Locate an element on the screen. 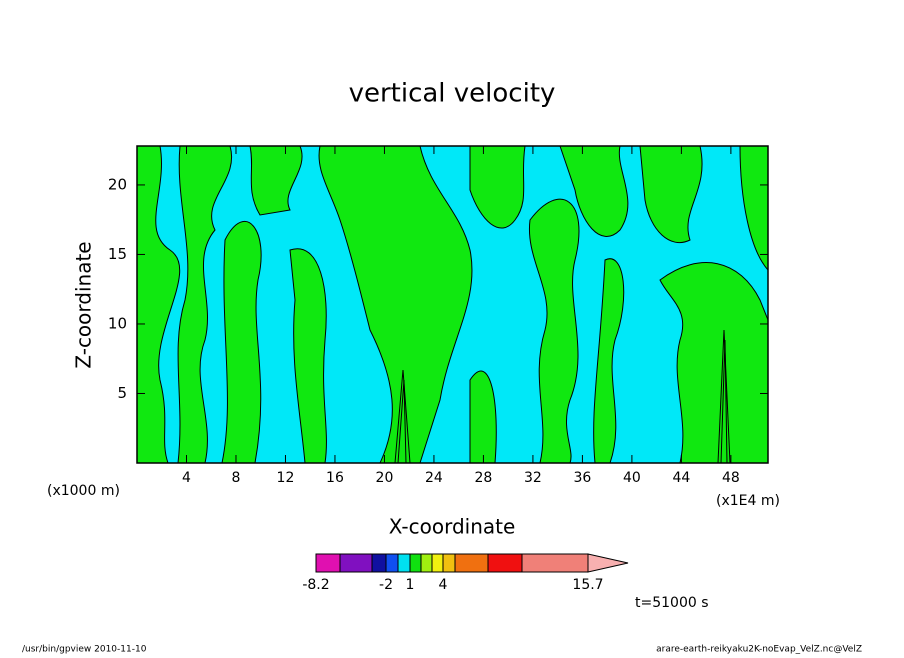 Image resolution: width=904 pixels, height=658 pixels. x-tick-label: 20 is located at coordinates (385, 478).